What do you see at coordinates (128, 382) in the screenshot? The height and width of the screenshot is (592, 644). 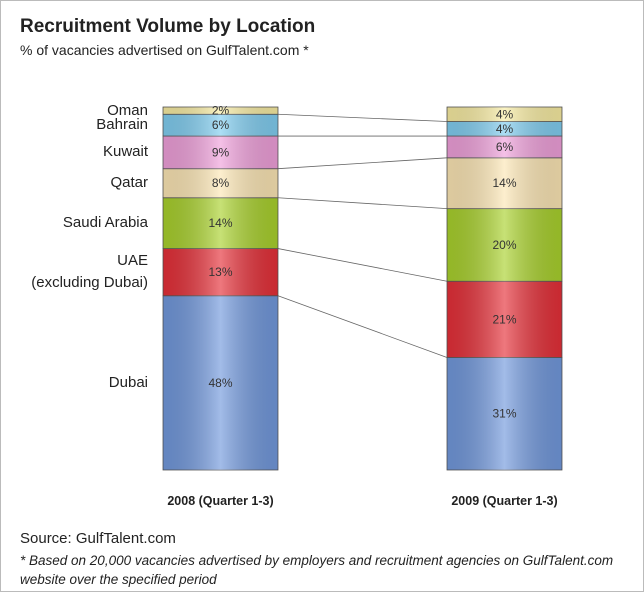 I see `legend-label: Dubai` at bounding box center [128, 382].